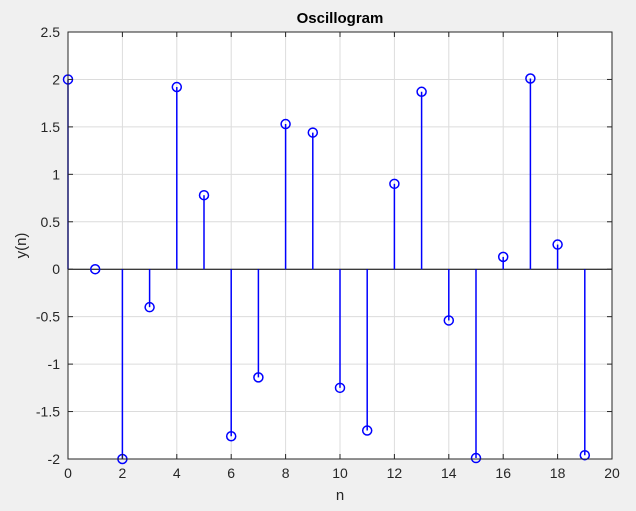 Image resolution: width=636 pixels, height=511 pixels. Describe the element at coordinates (48, 245) in the screenshot. I see `y-tick-labels: 2.5 2 1.5 1 0.5 0 -0.5 -1 -1.5 -2` at that location.